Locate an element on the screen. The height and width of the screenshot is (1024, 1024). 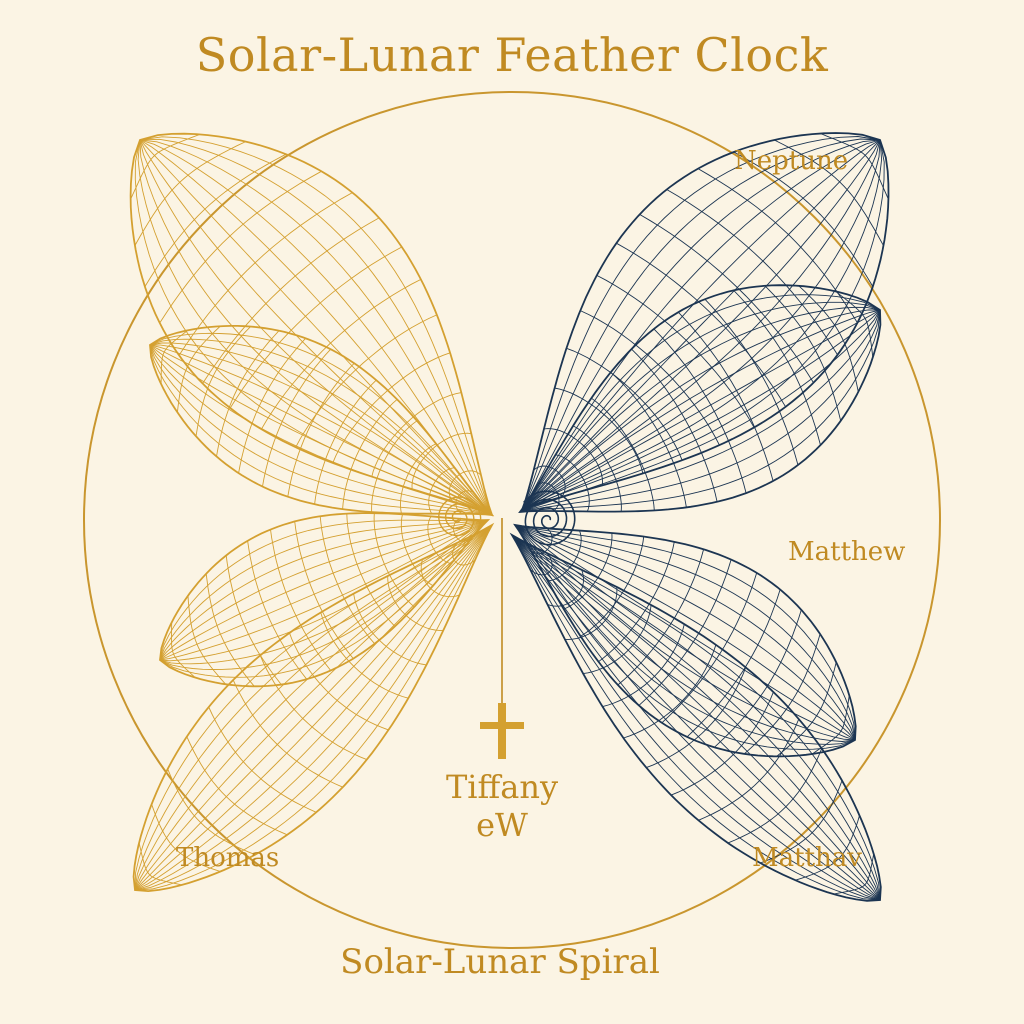
feather-solar-2-outline is located at coordinates (322, 421).